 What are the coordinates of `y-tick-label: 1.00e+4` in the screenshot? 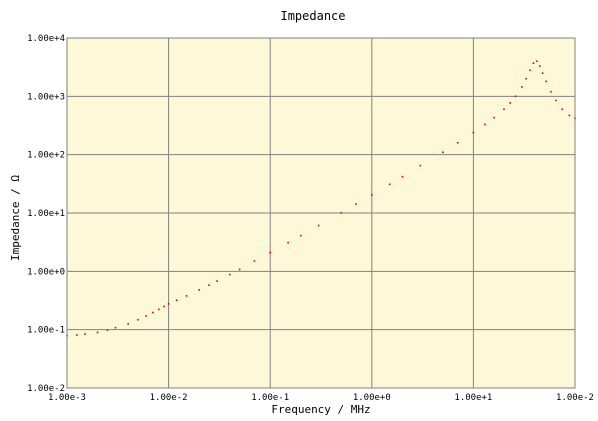 It's located at (46, 39).